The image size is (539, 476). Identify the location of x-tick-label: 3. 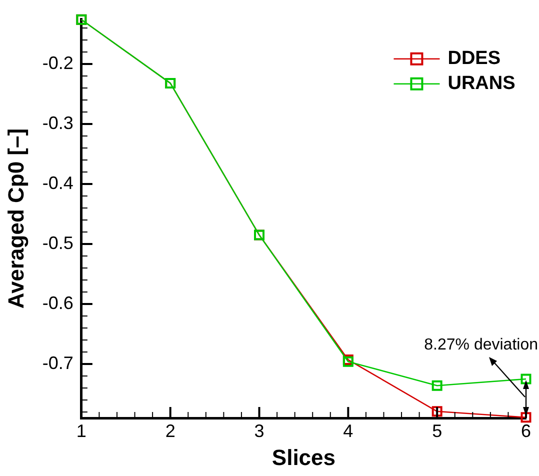
(259, 430).